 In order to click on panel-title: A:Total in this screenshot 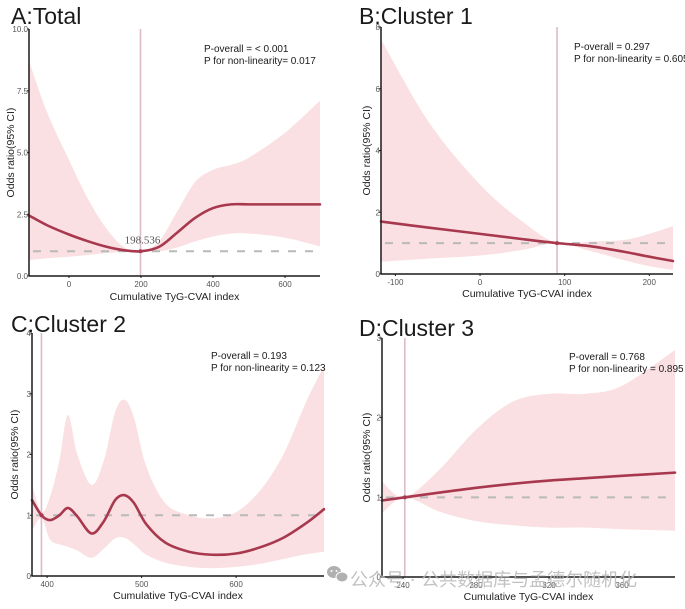, I will do `click(46, 16)`.